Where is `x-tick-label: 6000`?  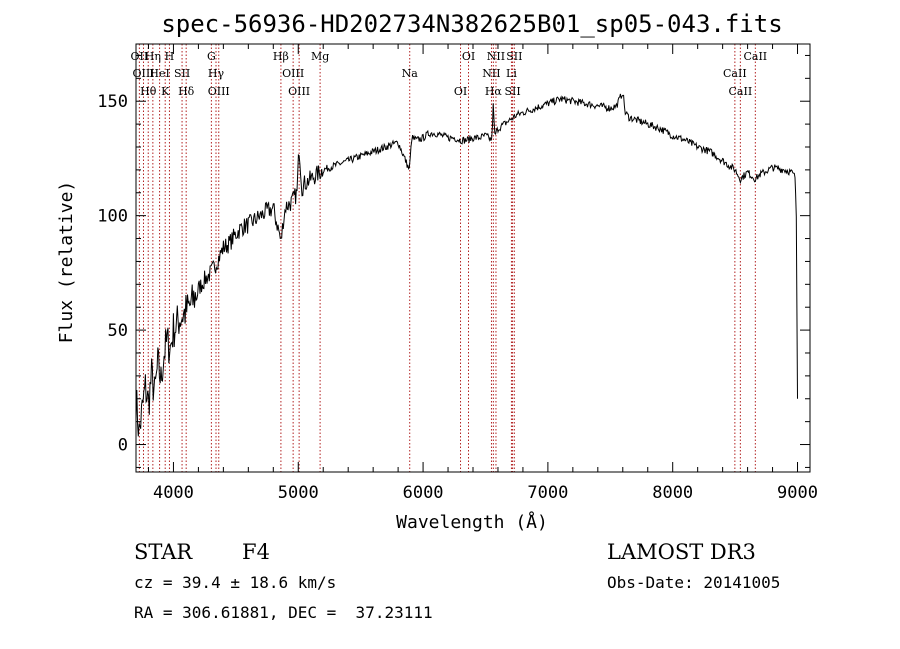
x-tick-label: 6000 is located at coordinates (423, 493).